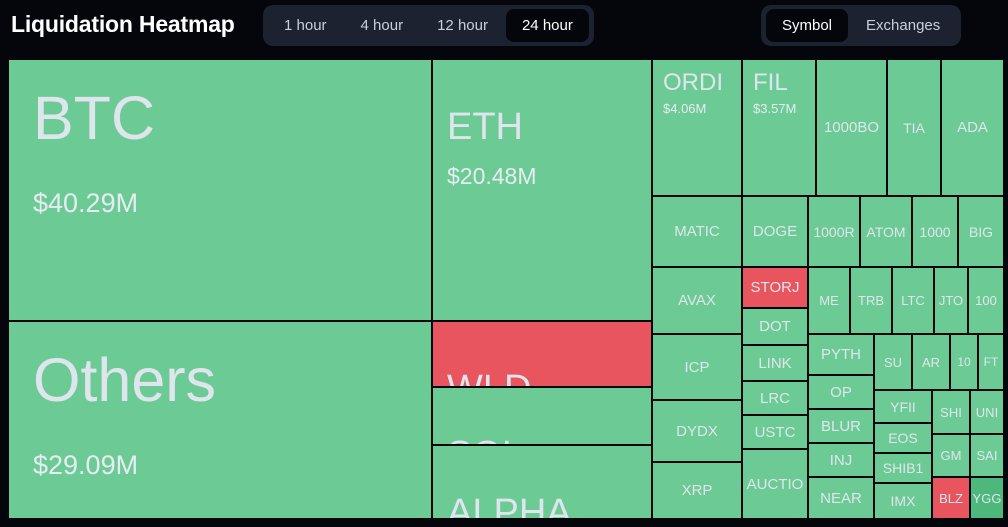 The width and height of the screenshot is (1008, 527). I want to click on treemap-cell-op: OP, so click(841, 392).